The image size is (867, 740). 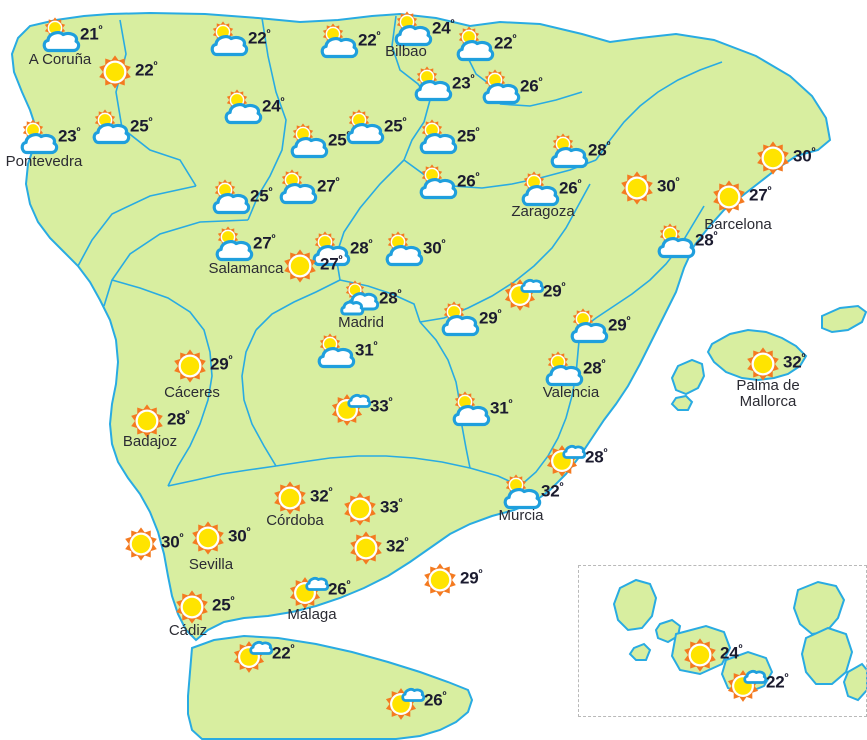 I want to click on temperature-label-barcelona: 27º, so click(x=760, y=195).